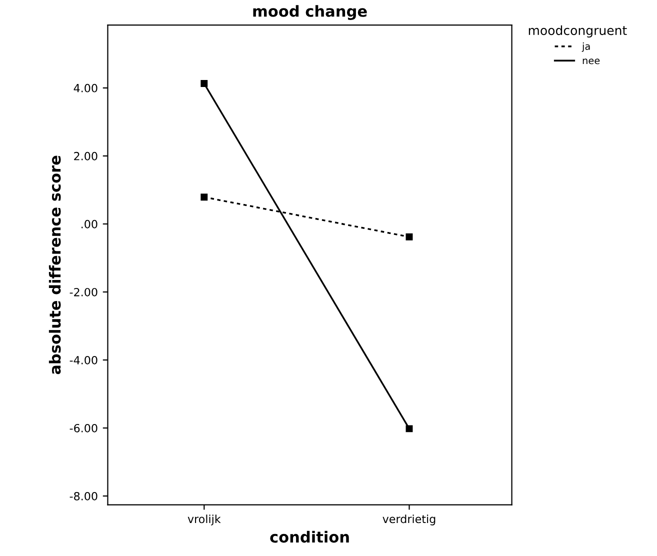 Image resolution: width=657 pixels, height=556 pixels. What do you see at coordinates (90, 224) in the screenshot?
I see `y-tick-label: .00` at bounding box center [90, 224].